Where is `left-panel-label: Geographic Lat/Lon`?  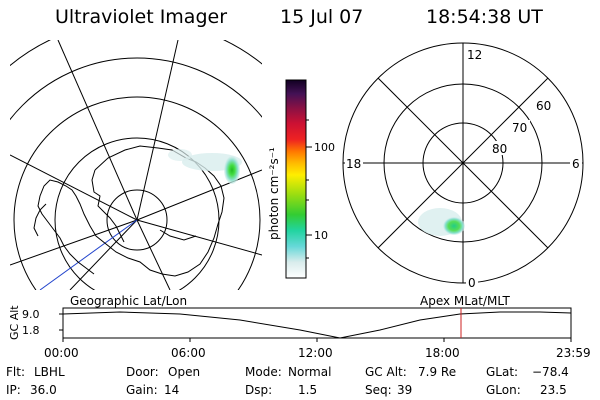
left-panel-label: Geographic Lat/Lon is located at coordinates (129, 301).